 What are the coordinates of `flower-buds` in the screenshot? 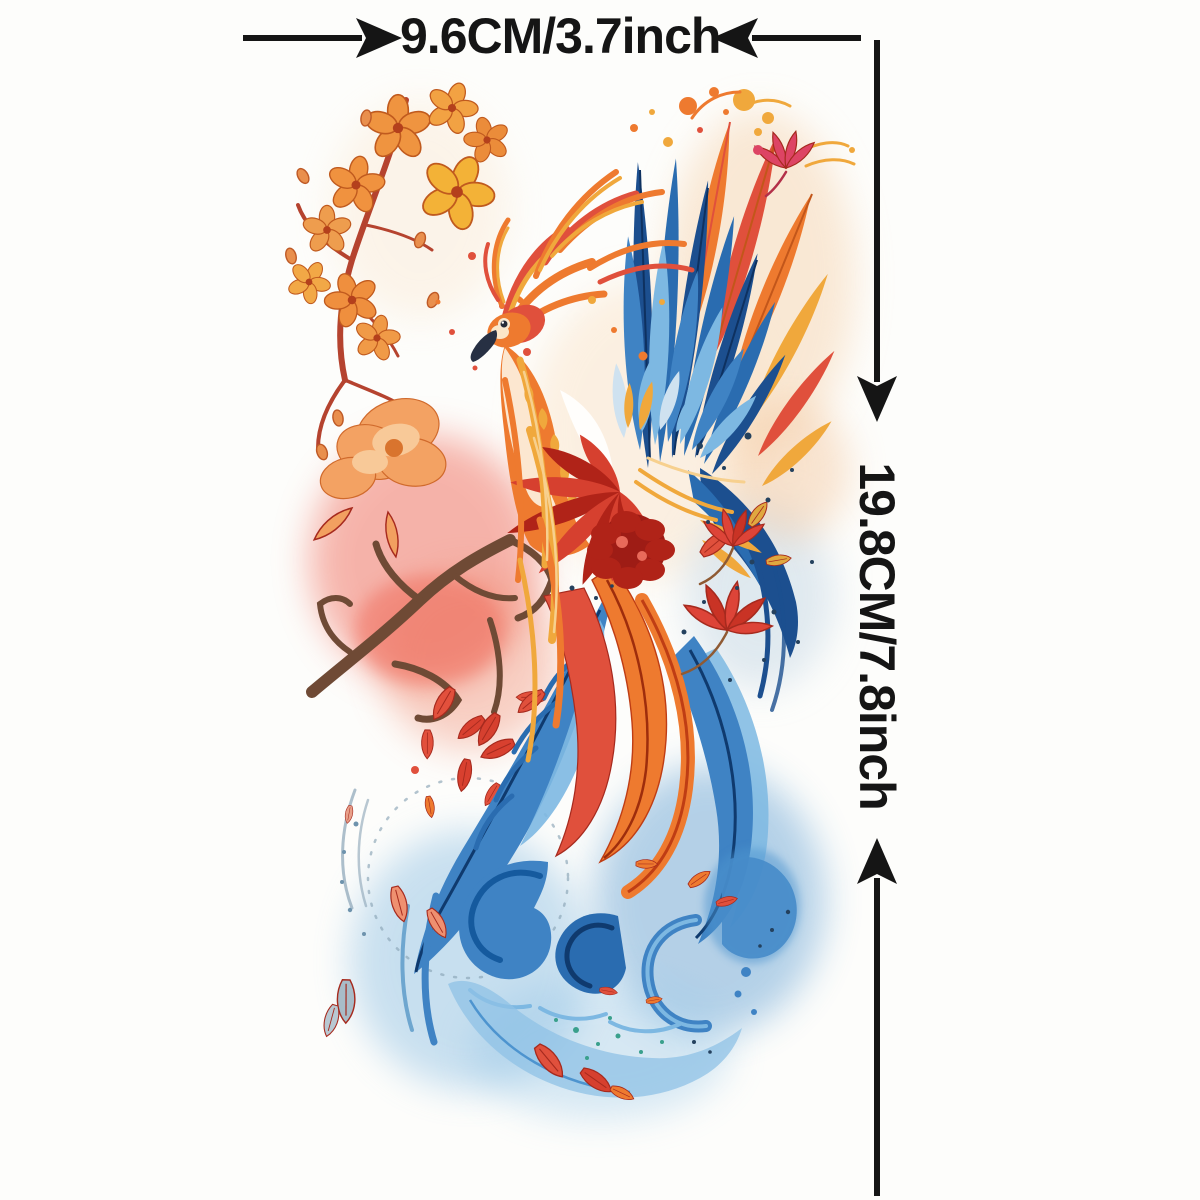 It's located at (362, 285).